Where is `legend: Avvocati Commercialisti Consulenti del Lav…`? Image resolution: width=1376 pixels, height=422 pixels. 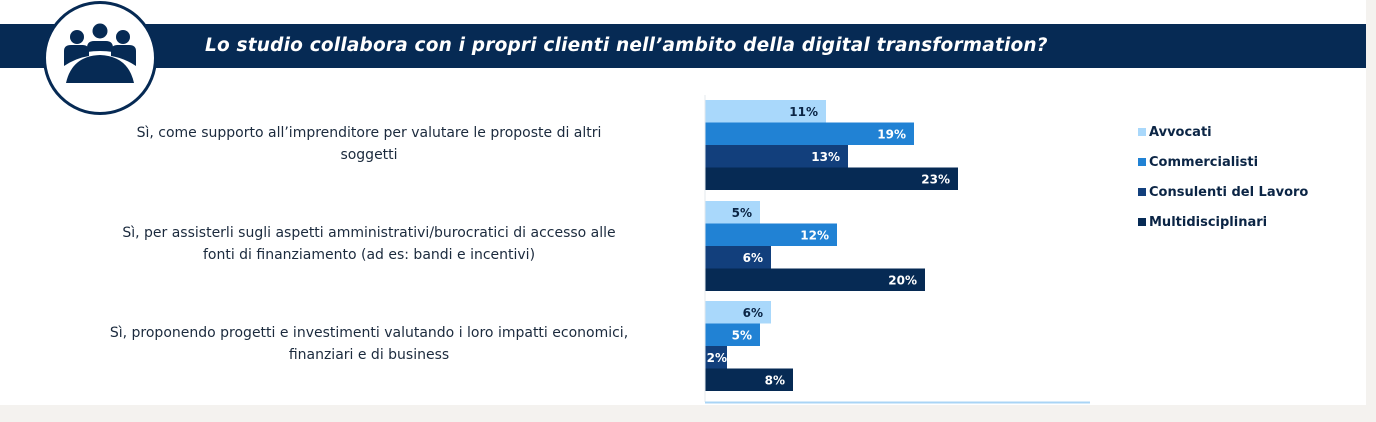
legend: Avvocati Commercialisti Consulenti del Lav… is located at coordinates (1223, 183).